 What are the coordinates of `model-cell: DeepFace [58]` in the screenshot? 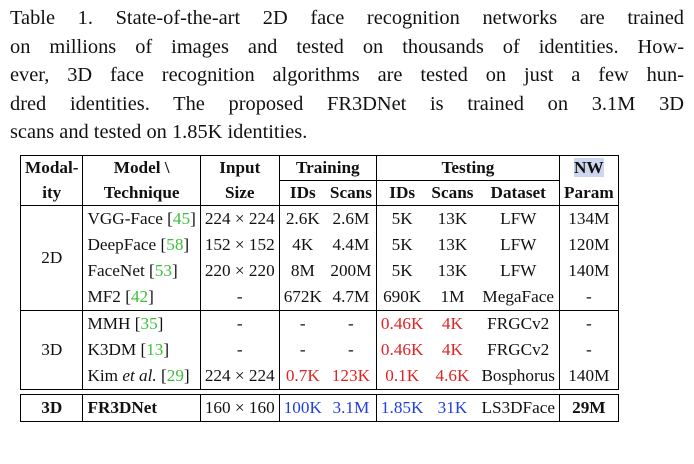 It's located at (141, 245).